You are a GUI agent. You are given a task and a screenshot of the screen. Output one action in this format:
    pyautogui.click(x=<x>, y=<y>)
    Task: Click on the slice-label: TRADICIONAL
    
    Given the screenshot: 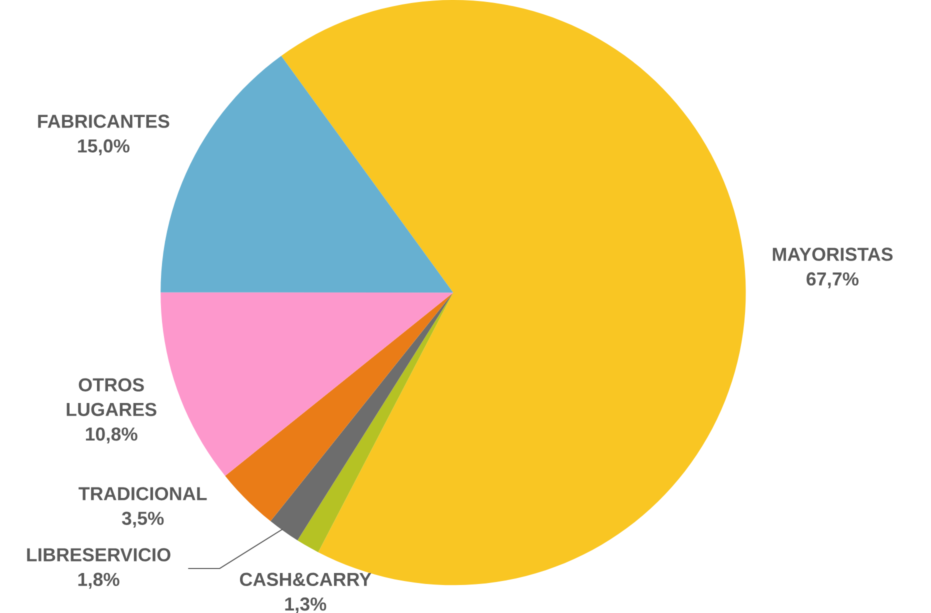 What is the action you would take?
    pyautogui.click(x=142, y=493)
    